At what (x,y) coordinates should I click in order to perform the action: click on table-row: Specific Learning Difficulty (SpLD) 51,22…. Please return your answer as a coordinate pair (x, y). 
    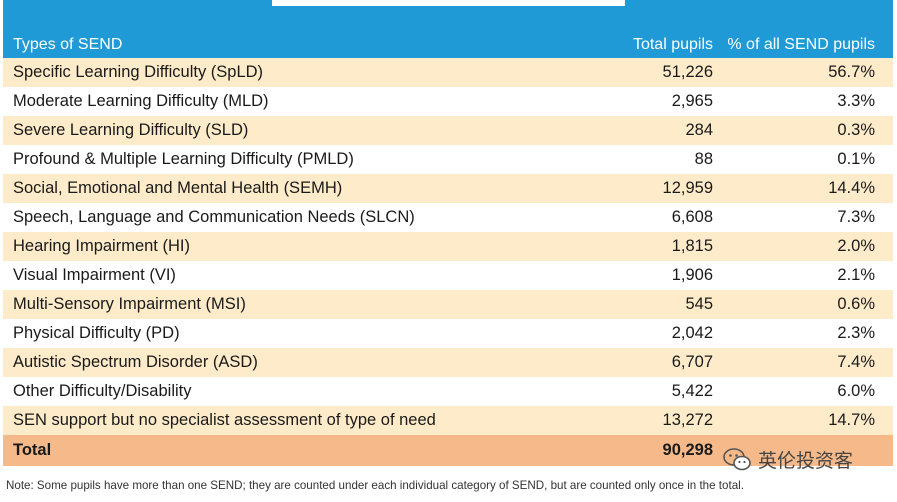
    Looking at the image, I should click on (448, 72).